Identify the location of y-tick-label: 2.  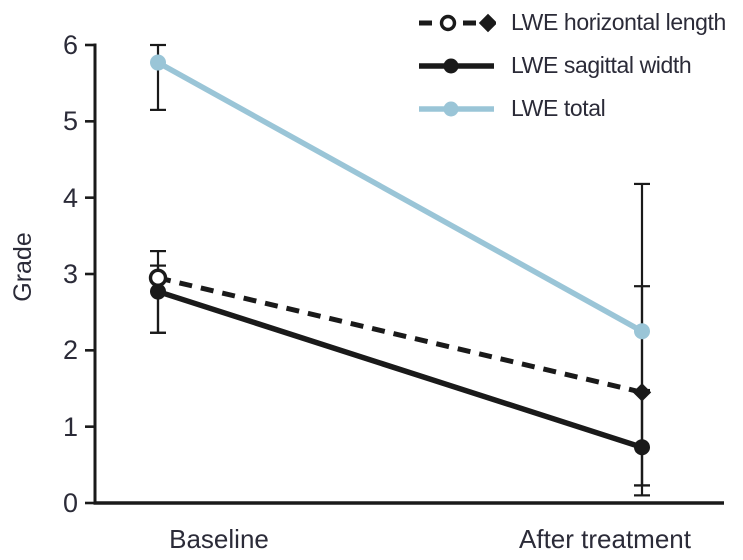
(70, 350).